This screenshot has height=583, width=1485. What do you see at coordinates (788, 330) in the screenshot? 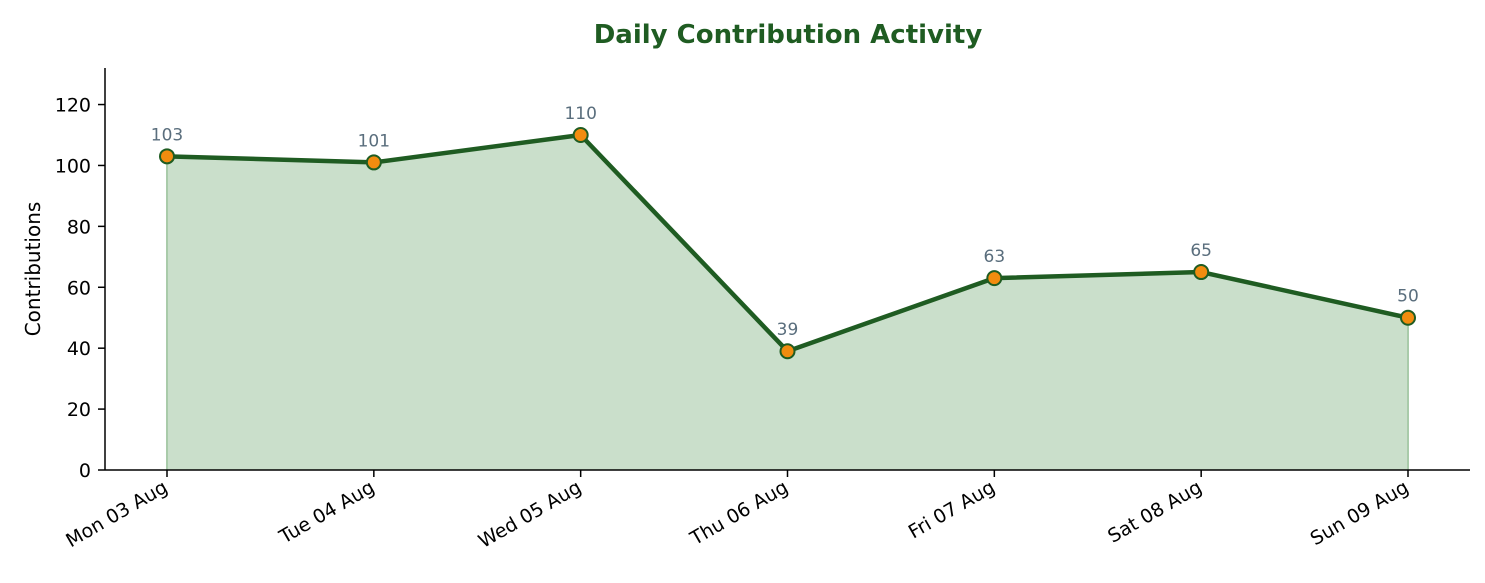
I see `data-label: 39` at bounding box center [788, 330].